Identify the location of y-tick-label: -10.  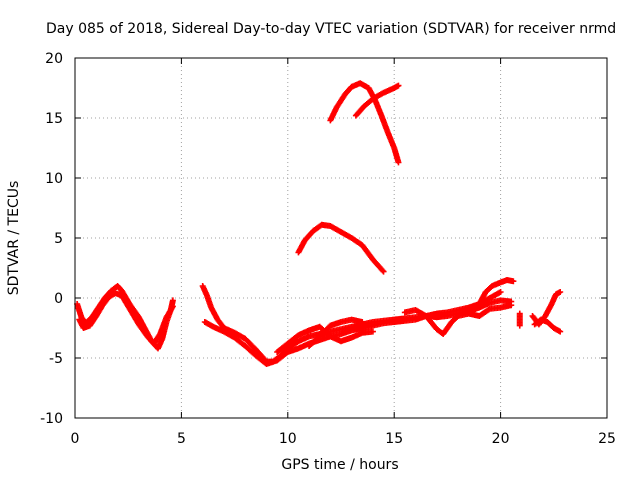
(51, 419).